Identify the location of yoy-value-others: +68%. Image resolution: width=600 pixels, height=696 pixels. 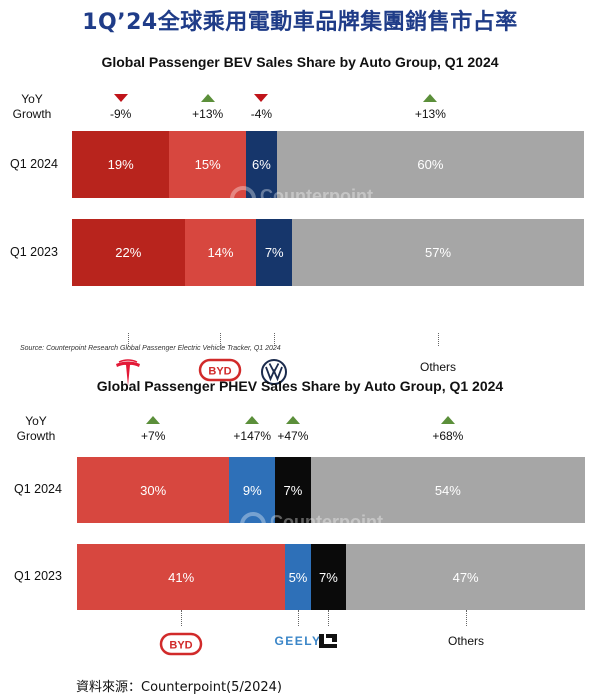
(448, 436).